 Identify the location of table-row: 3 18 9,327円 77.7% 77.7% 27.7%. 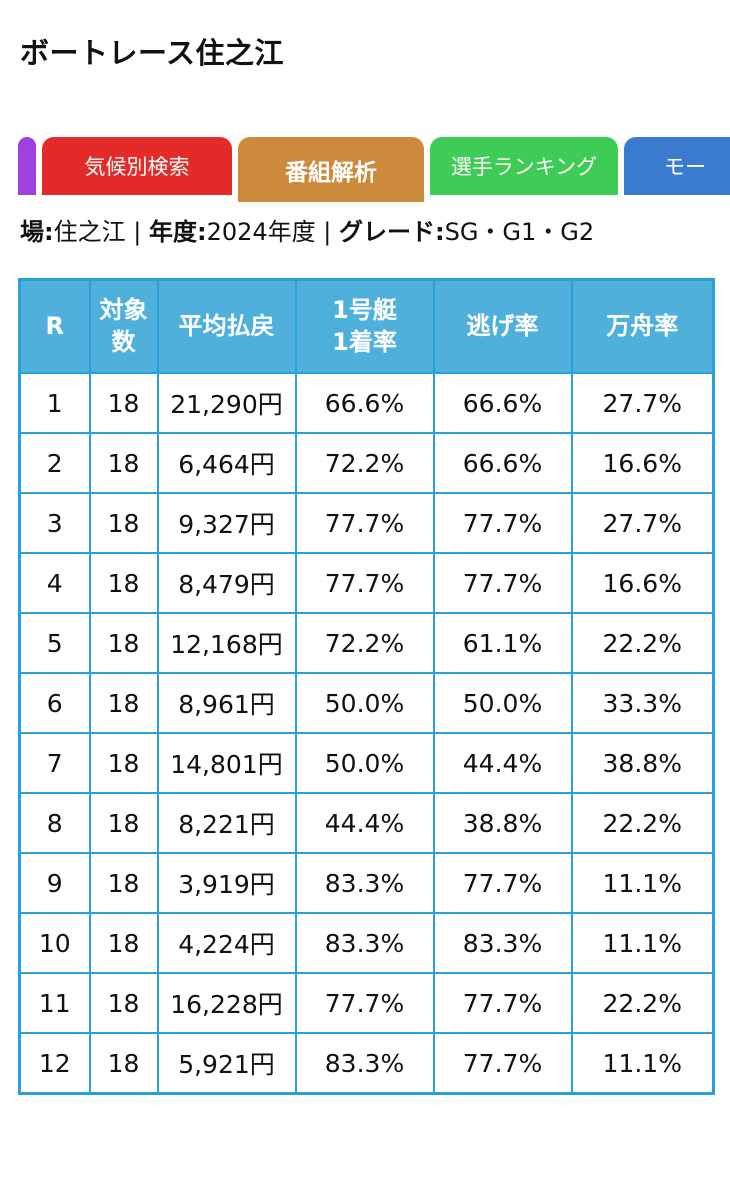
(366, 523).